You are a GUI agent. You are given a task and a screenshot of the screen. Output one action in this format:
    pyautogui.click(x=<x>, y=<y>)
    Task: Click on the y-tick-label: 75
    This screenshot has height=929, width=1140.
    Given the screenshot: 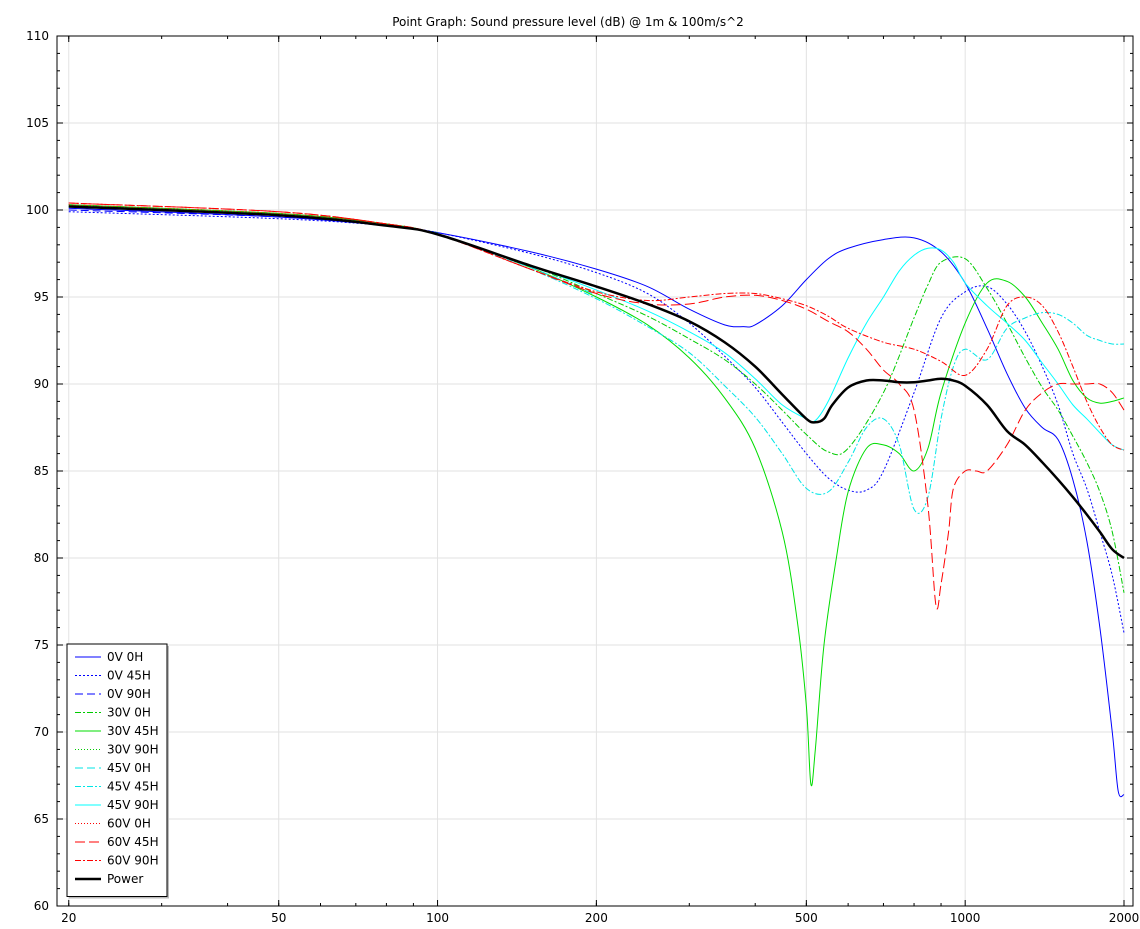 What is the action you would take?
    pyautogui.click(x=41, y=645)
    